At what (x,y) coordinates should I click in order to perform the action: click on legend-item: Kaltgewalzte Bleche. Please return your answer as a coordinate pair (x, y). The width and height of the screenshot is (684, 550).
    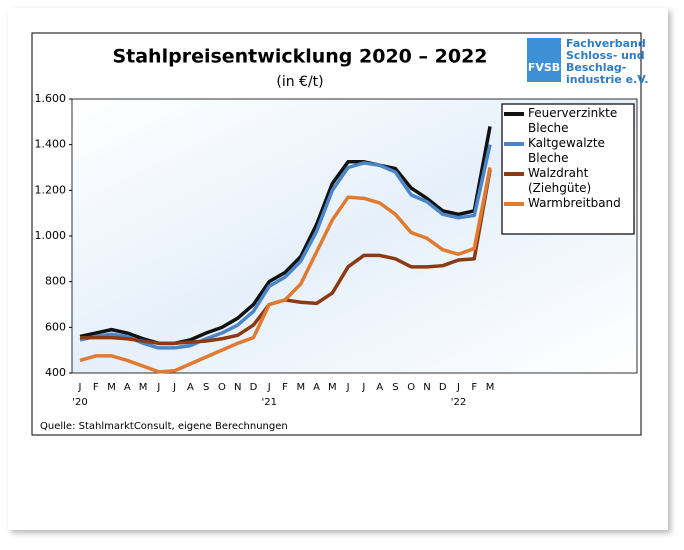
    Looking at the image, I should click on (568, 151).